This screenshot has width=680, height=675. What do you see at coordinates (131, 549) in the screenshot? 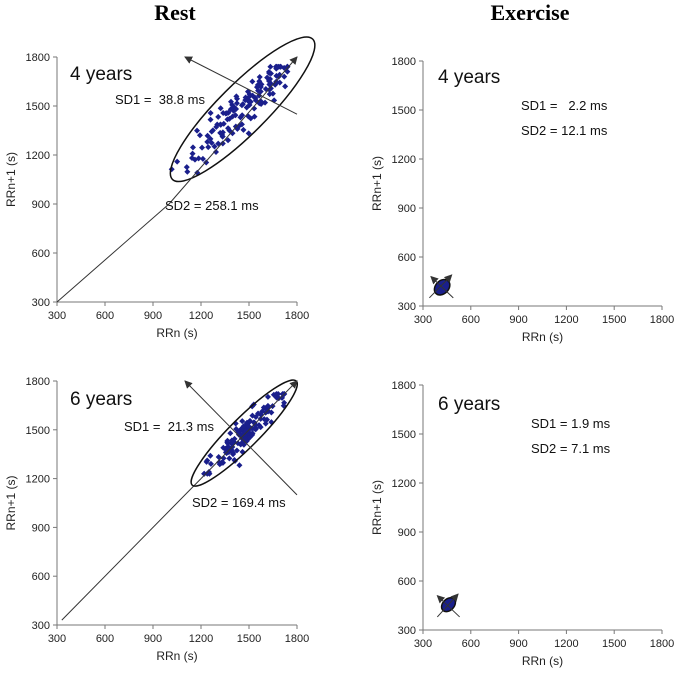
I see `identity-line` at bounding box center [131, 549].